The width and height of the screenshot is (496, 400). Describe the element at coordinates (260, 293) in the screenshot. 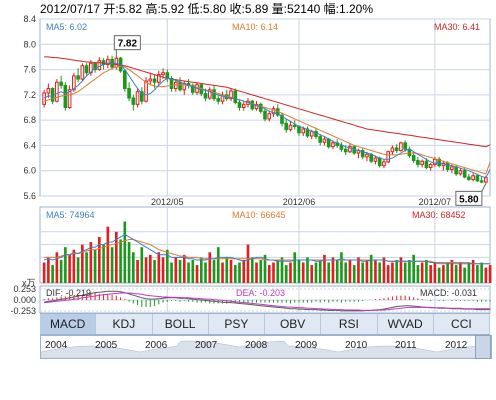

I see `legend-dea: DEA: -0.203` at that location.